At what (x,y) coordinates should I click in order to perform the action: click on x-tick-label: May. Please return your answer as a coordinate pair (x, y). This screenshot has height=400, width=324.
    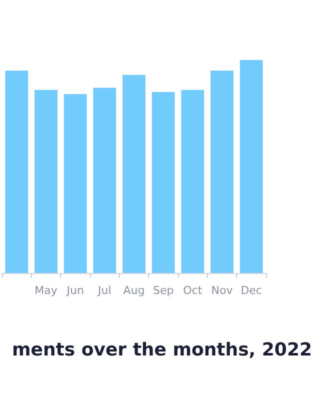
    Looking at the image, I should click on (46, 290).